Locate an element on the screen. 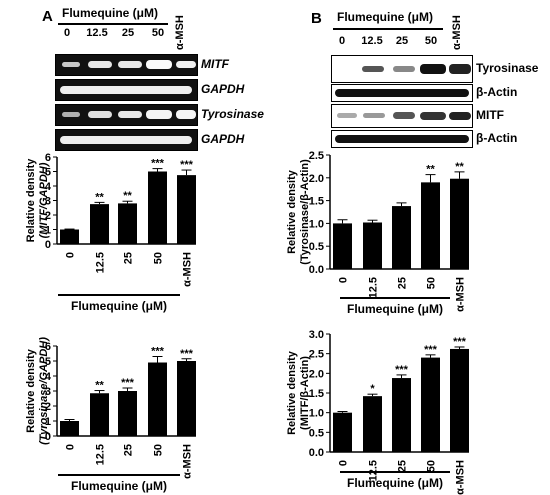  blot-mitf is located at coordinates (402, 116).